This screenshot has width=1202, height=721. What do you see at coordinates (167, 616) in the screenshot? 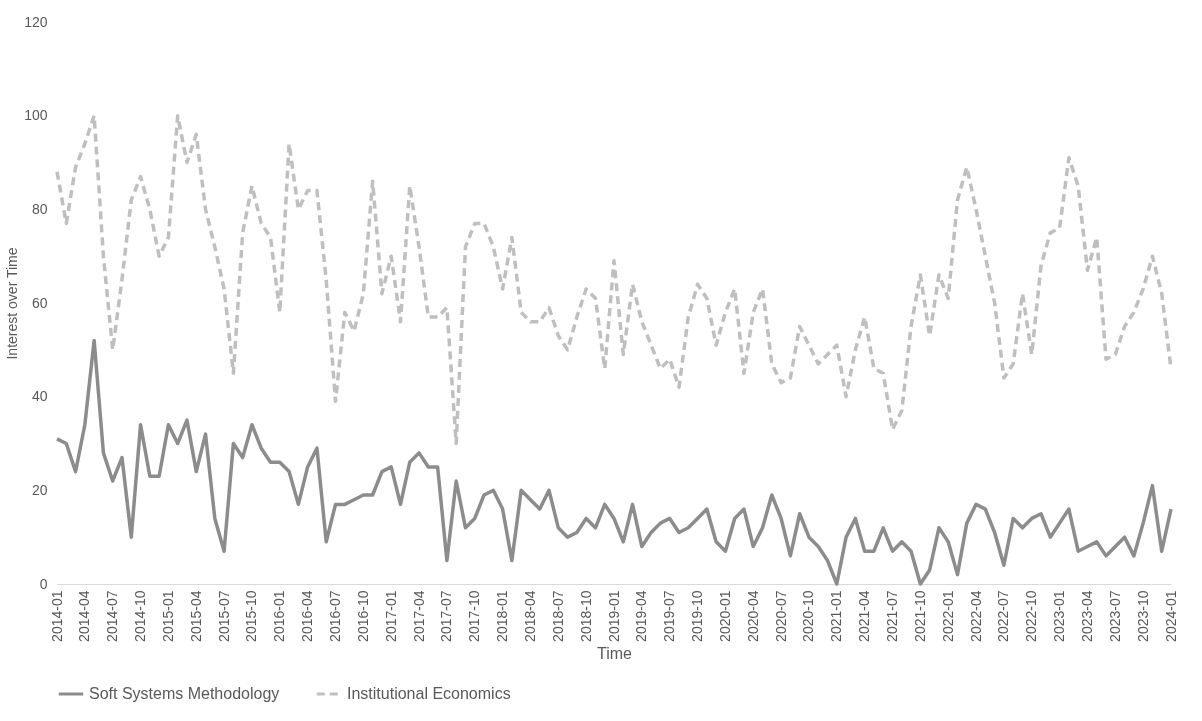
I see `x-tick-label: 2015-01` at bounding box center [167, 616].